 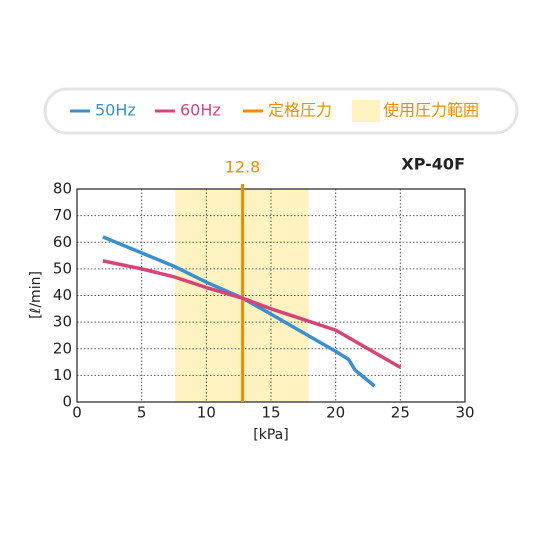 What do you see at coordinates (400, 413) in the screenshot?
I see `x-tick-label: 25` at bounding box center [400, 413].